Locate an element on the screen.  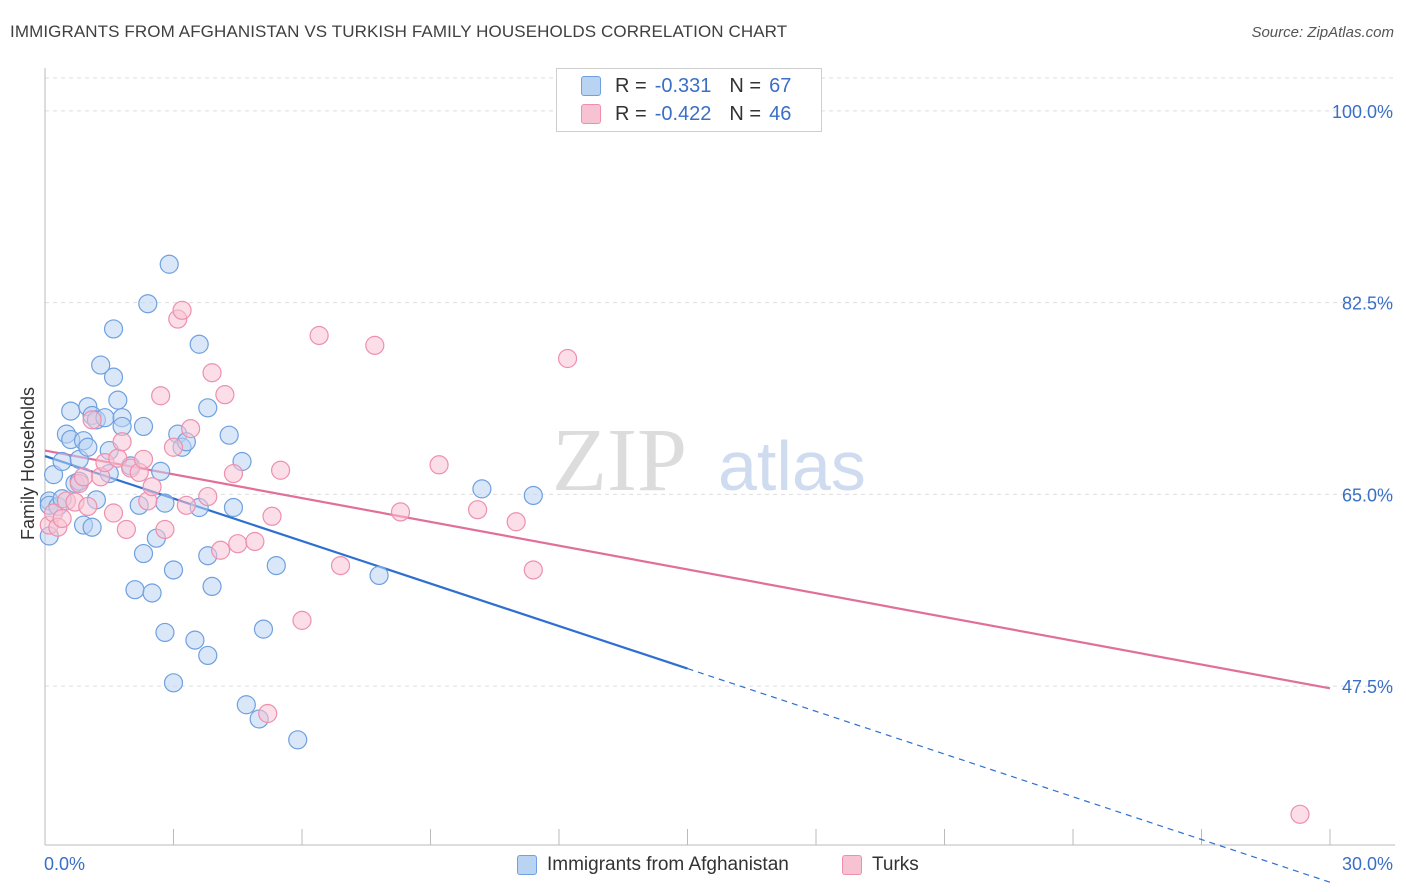
x-tick-label: 30.0% is located at coordinates (1367, 864).